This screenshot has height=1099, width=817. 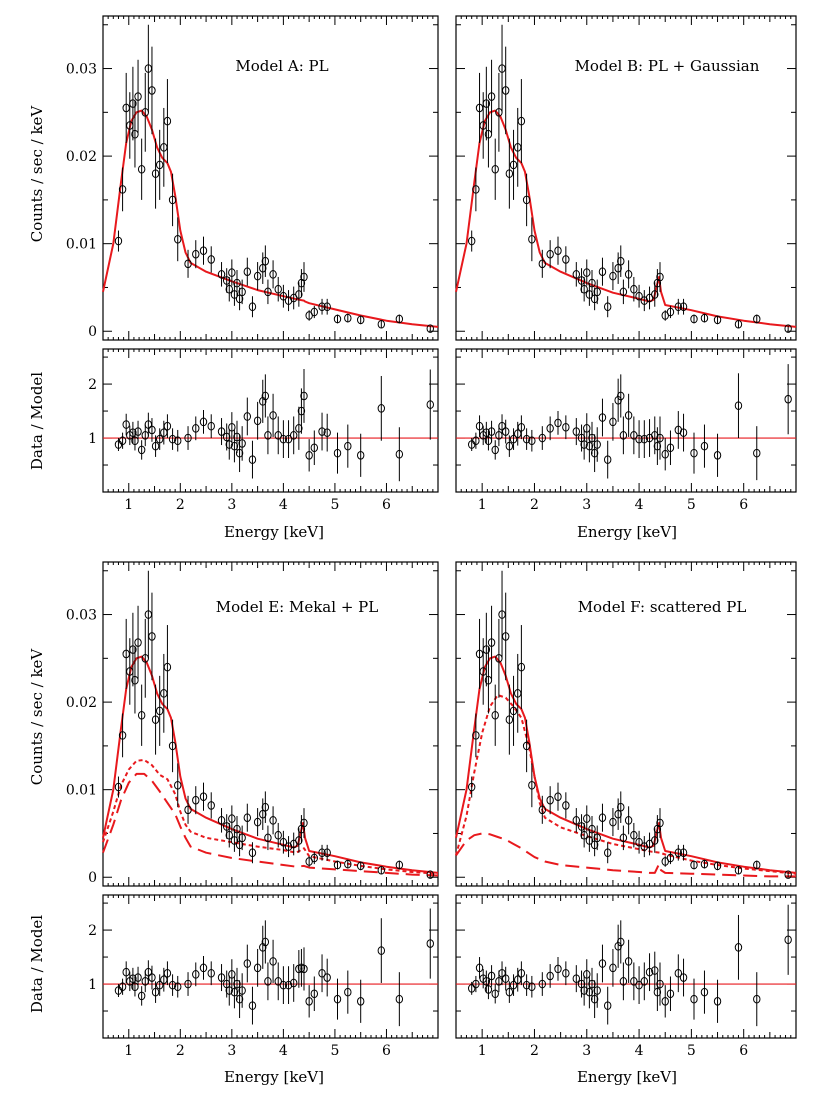 I want to click on x-tick-label: 5, so click(x=691, y=1051).